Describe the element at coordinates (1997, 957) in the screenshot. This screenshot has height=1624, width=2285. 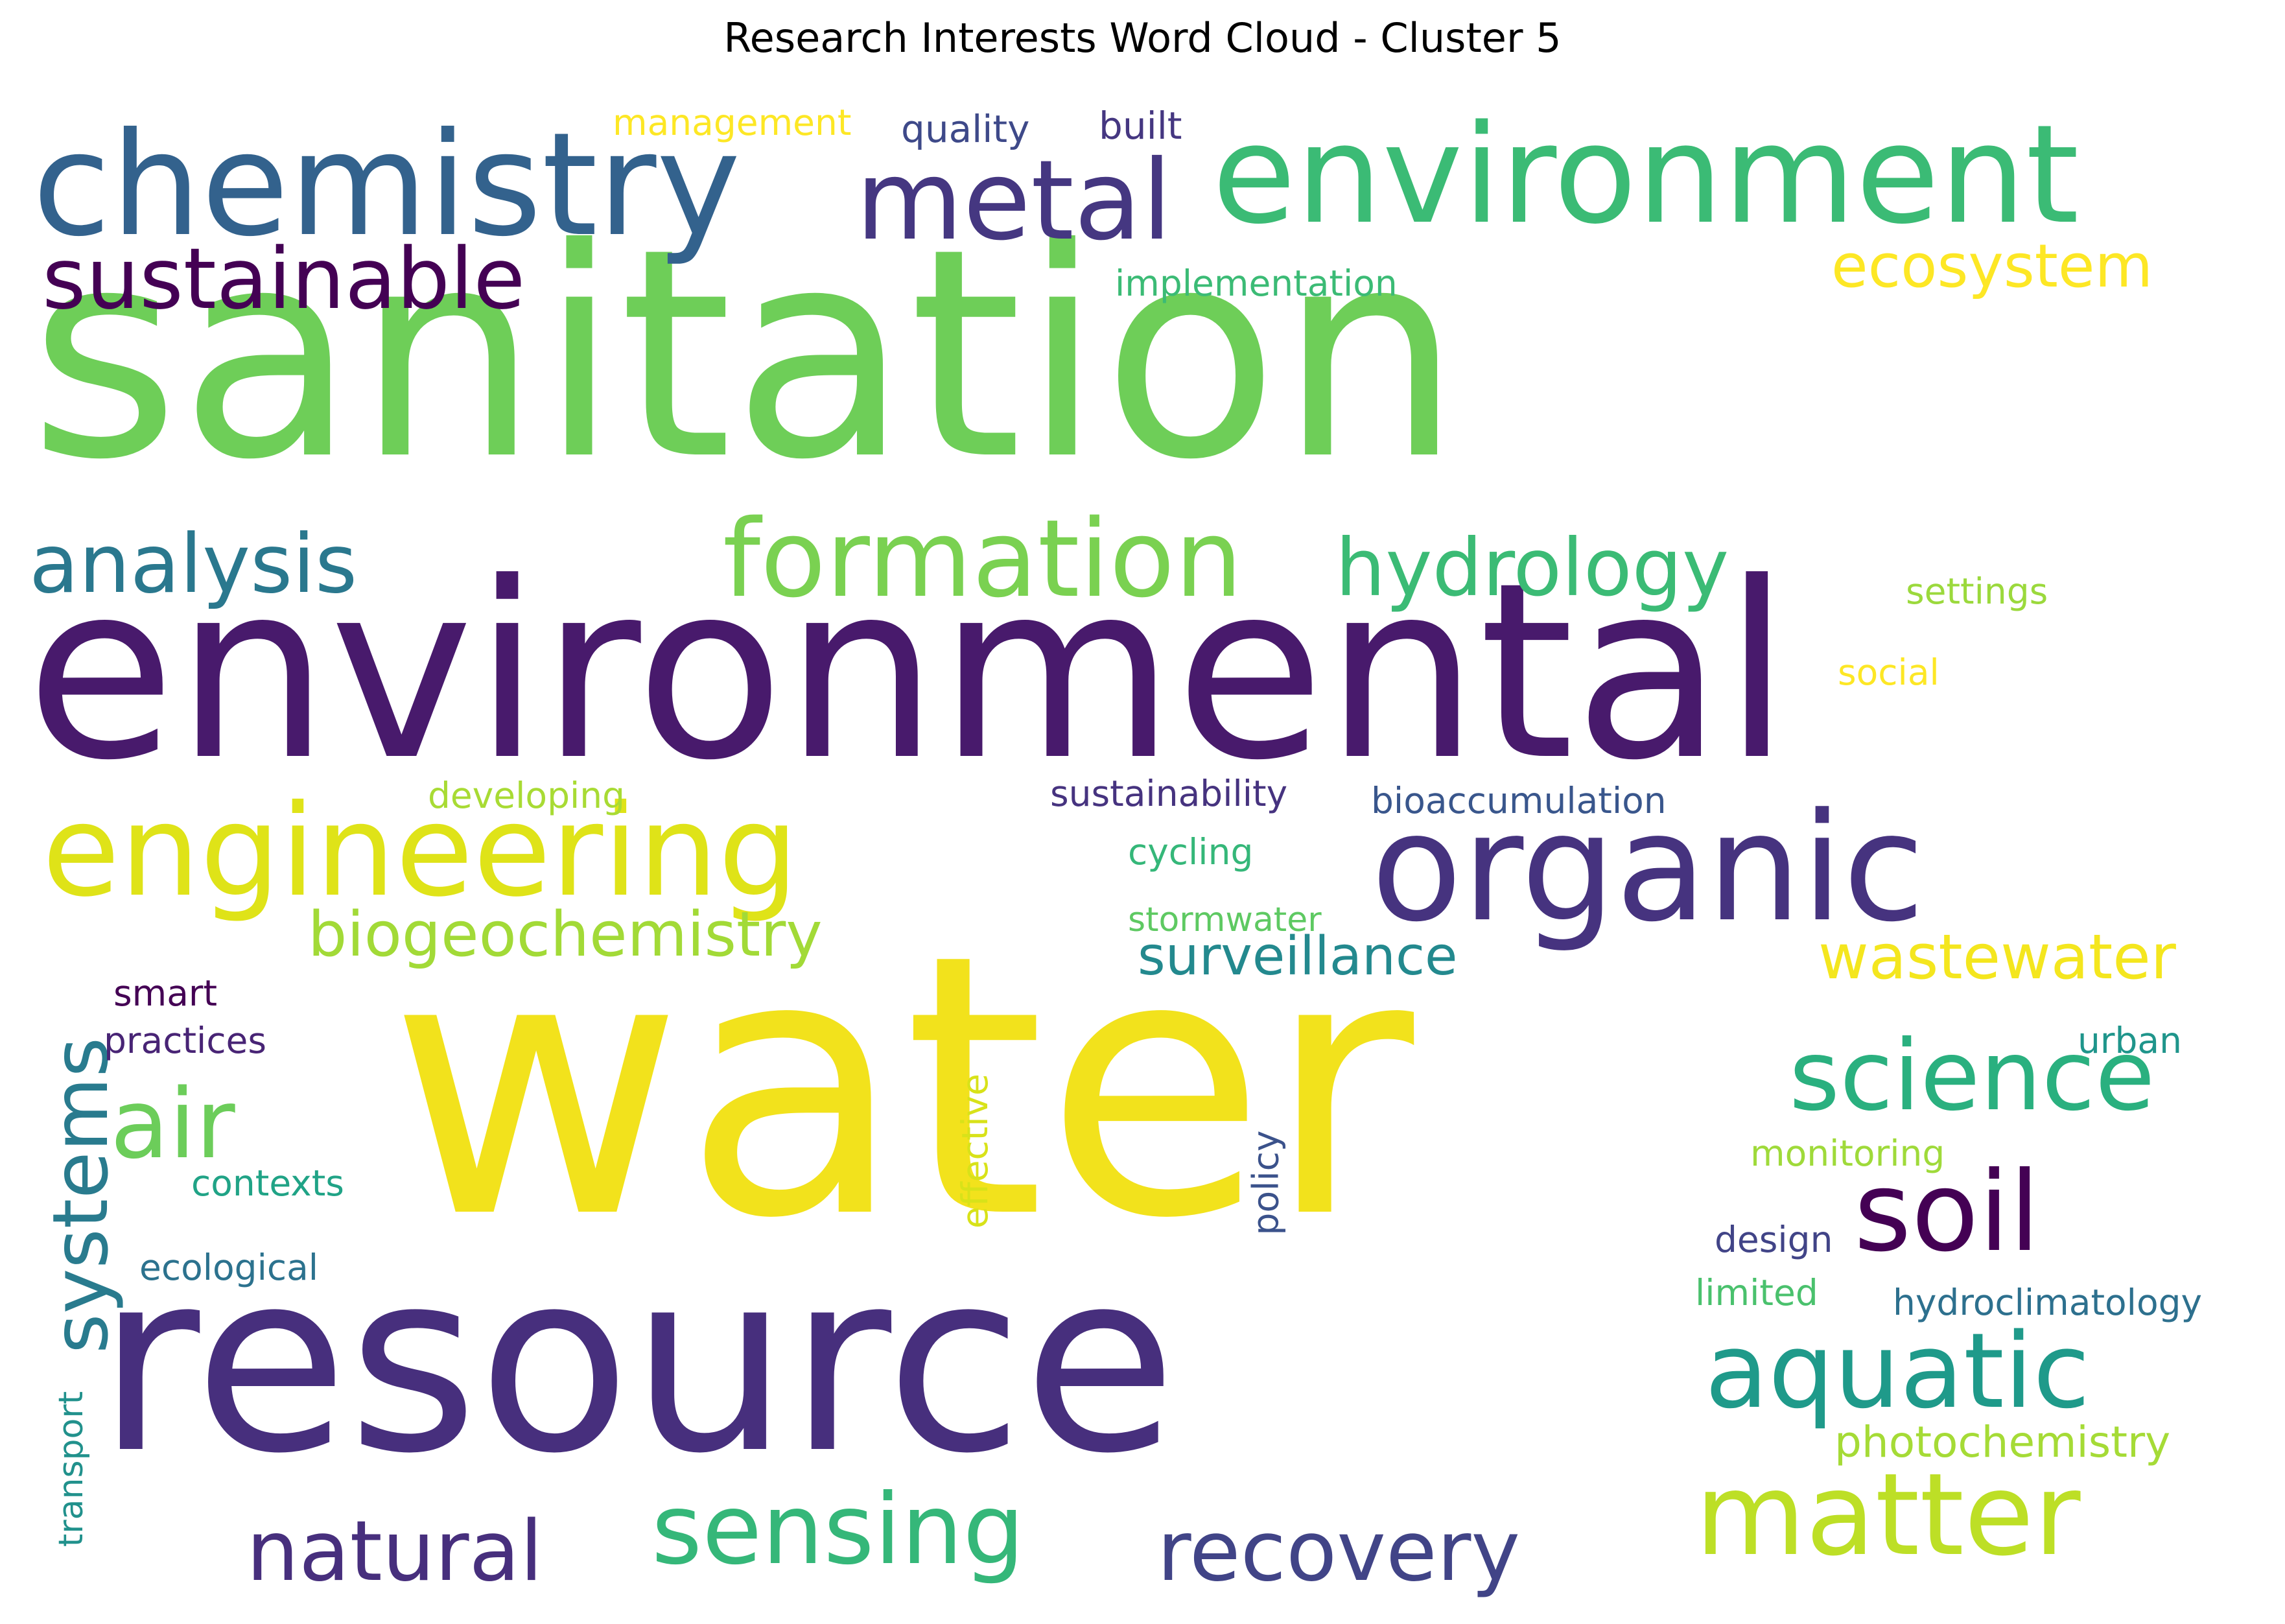
I see `word-wastewater: wastewater` at that location.